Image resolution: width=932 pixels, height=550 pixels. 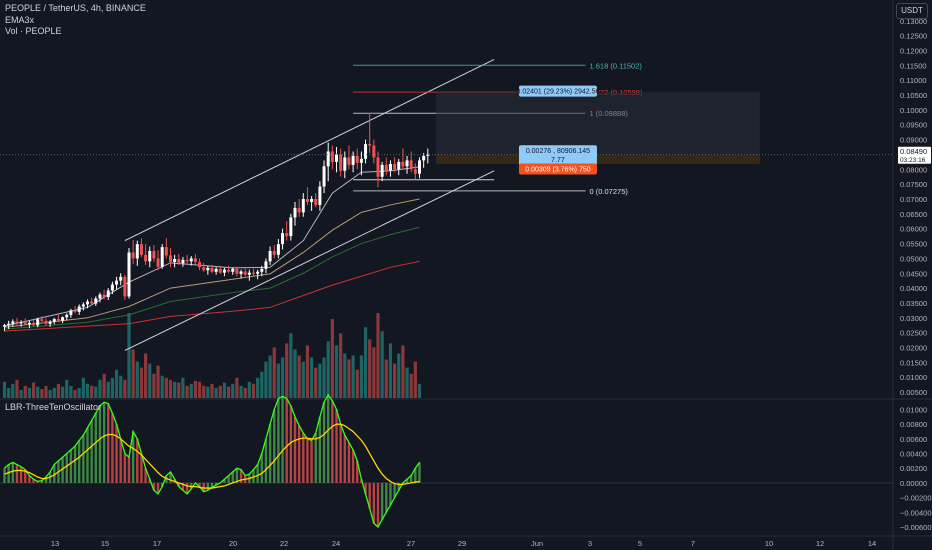 I want to click on price-tick-label: 0.01500, so click(x=913, y=362).